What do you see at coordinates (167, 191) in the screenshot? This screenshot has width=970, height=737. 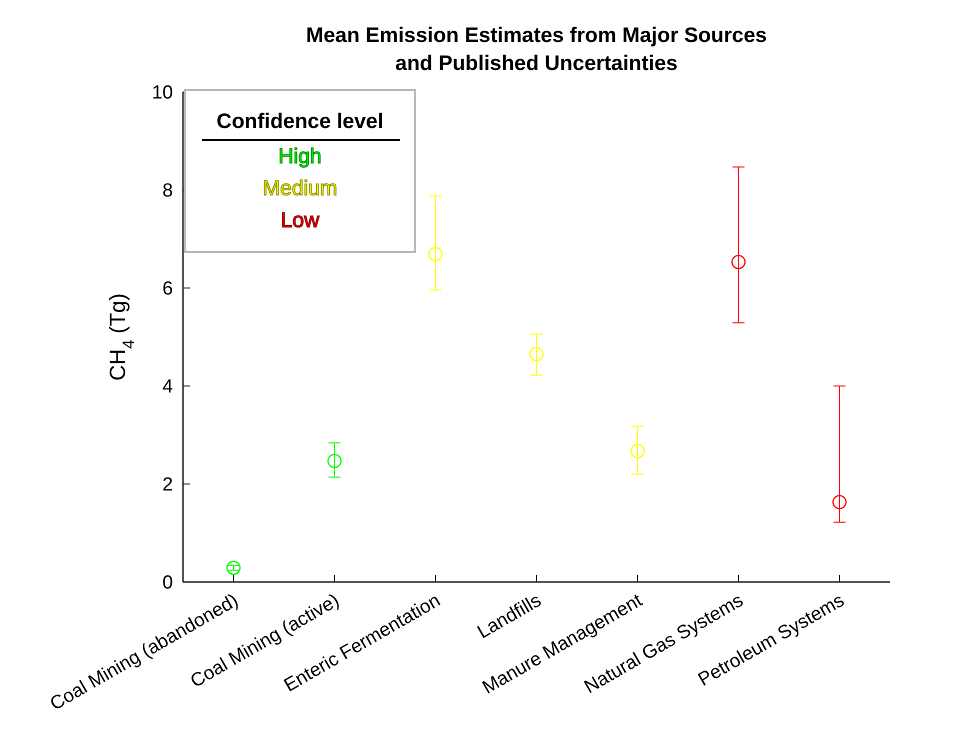 I see `y-tick-label: 8` at bounding box center [167, 191].